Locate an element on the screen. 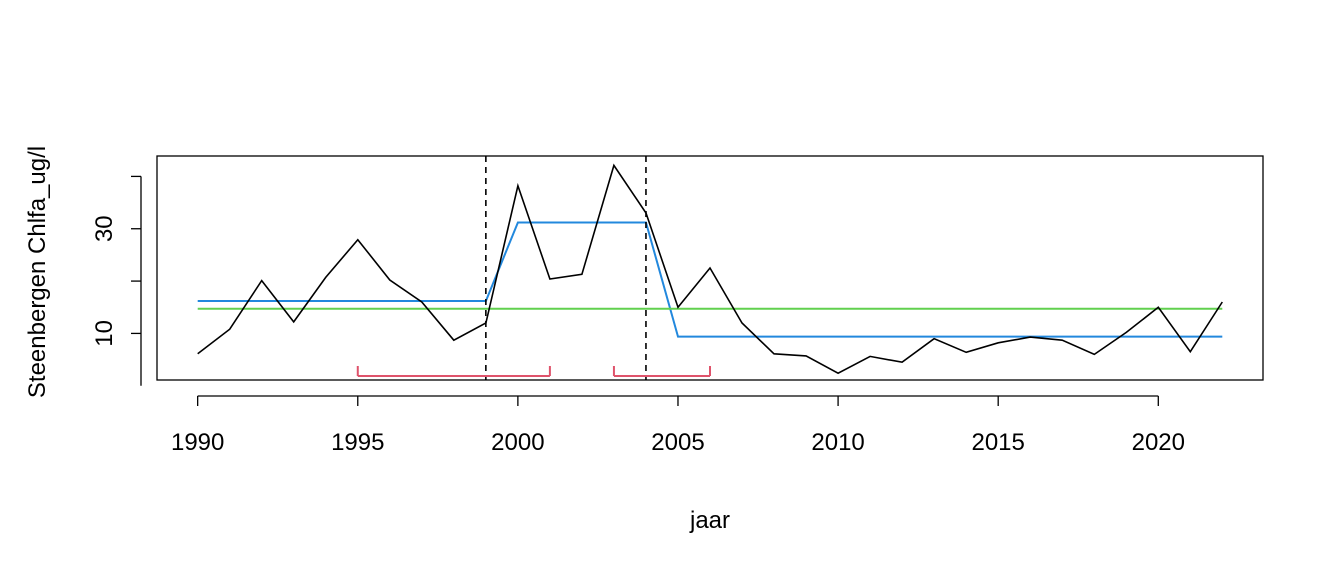 This screenshot has height=576, width=1344. x-tick-label: 2015 is located at coordinates (997, 442).